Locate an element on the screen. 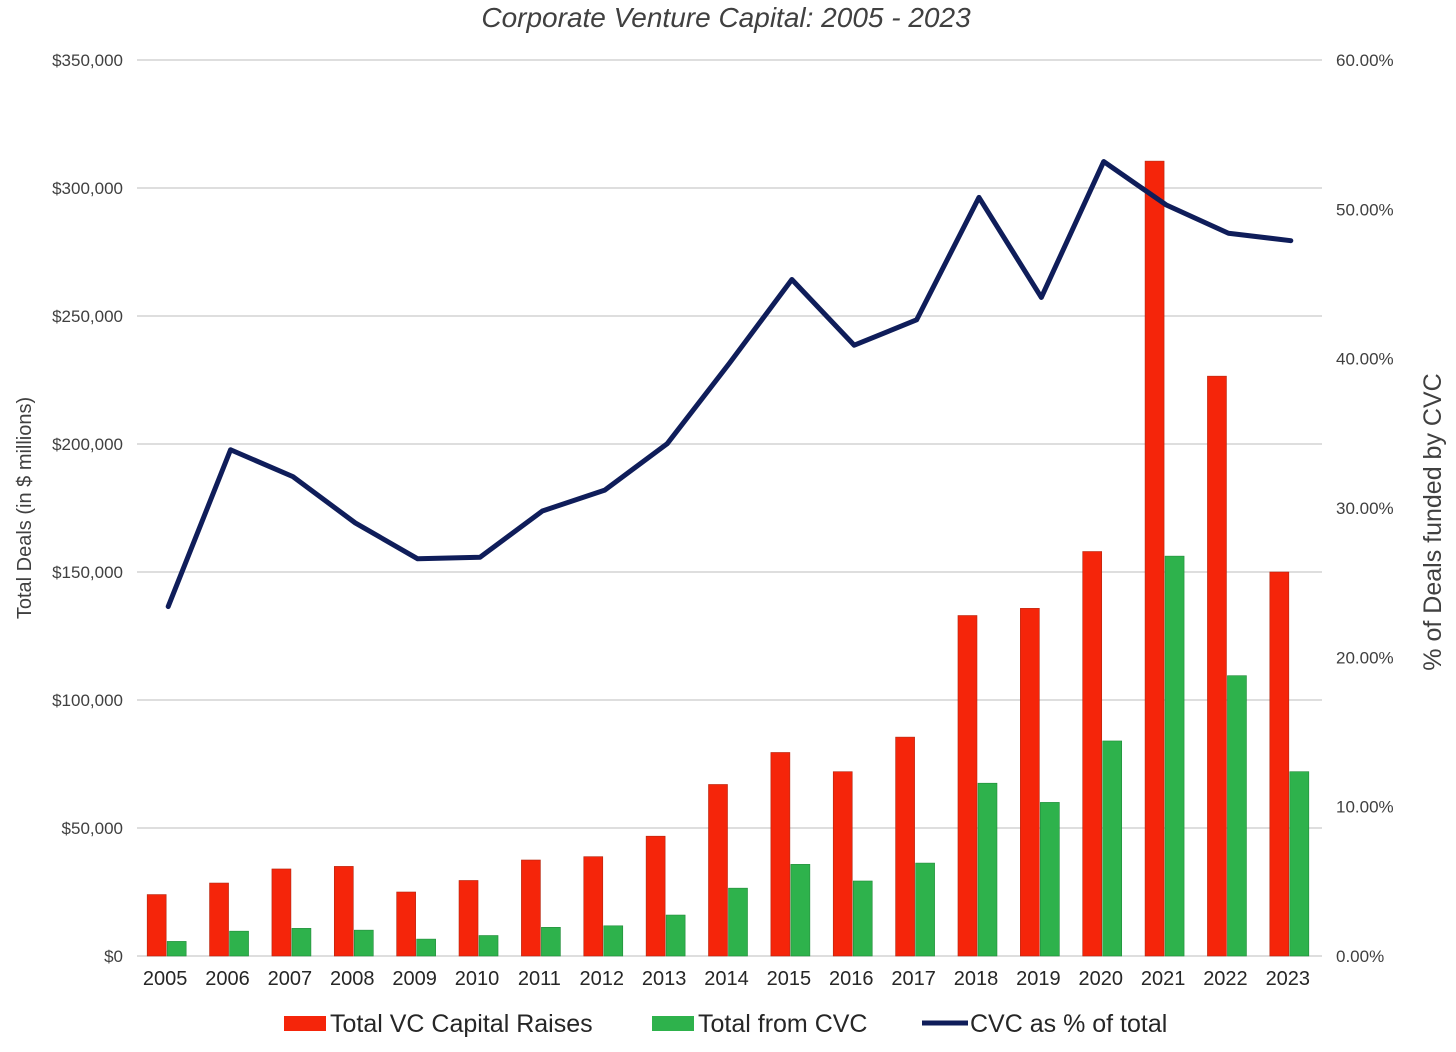 Image resolution: width=1456 pixels, height=1052 pixels. legend-swatch-vc is located at coordinates (305, 1023).